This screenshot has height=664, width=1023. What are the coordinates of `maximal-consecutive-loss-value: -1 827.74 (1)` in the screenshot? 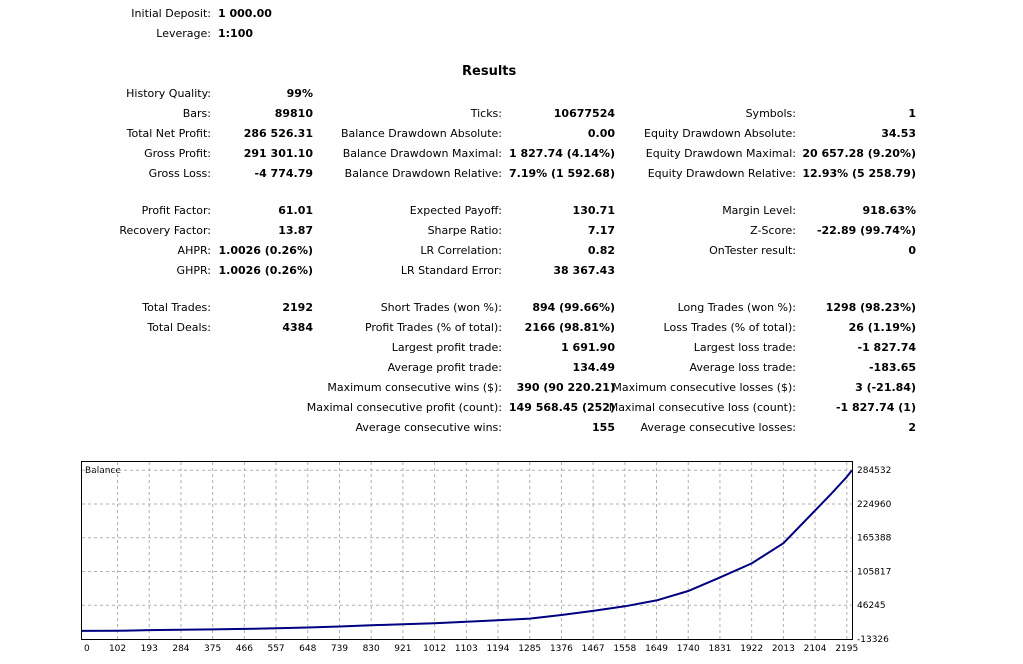 It's located at (875, 407).